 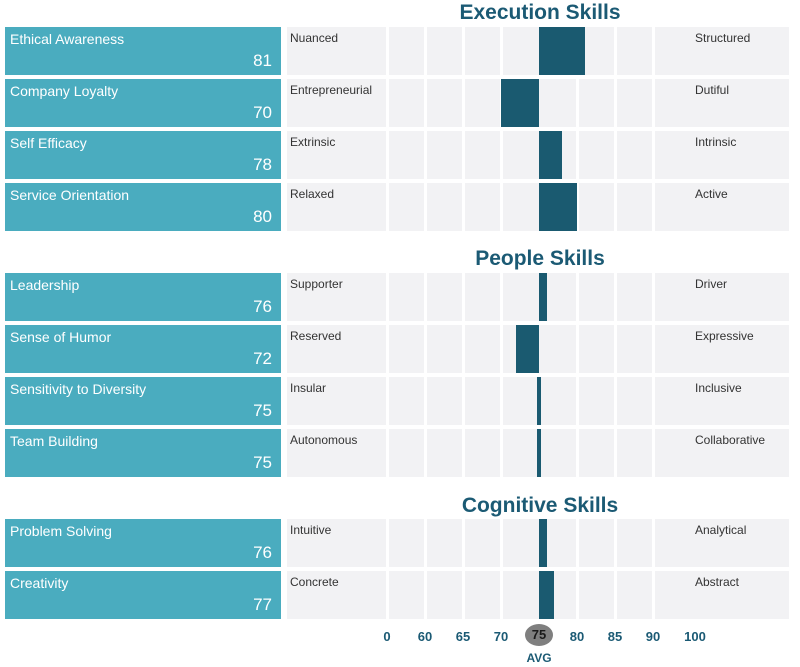 What do you see at coordinates (724, 336) in the screenshot?
I see `pole-right-label: Expressive` at bounding box center [724, 336].